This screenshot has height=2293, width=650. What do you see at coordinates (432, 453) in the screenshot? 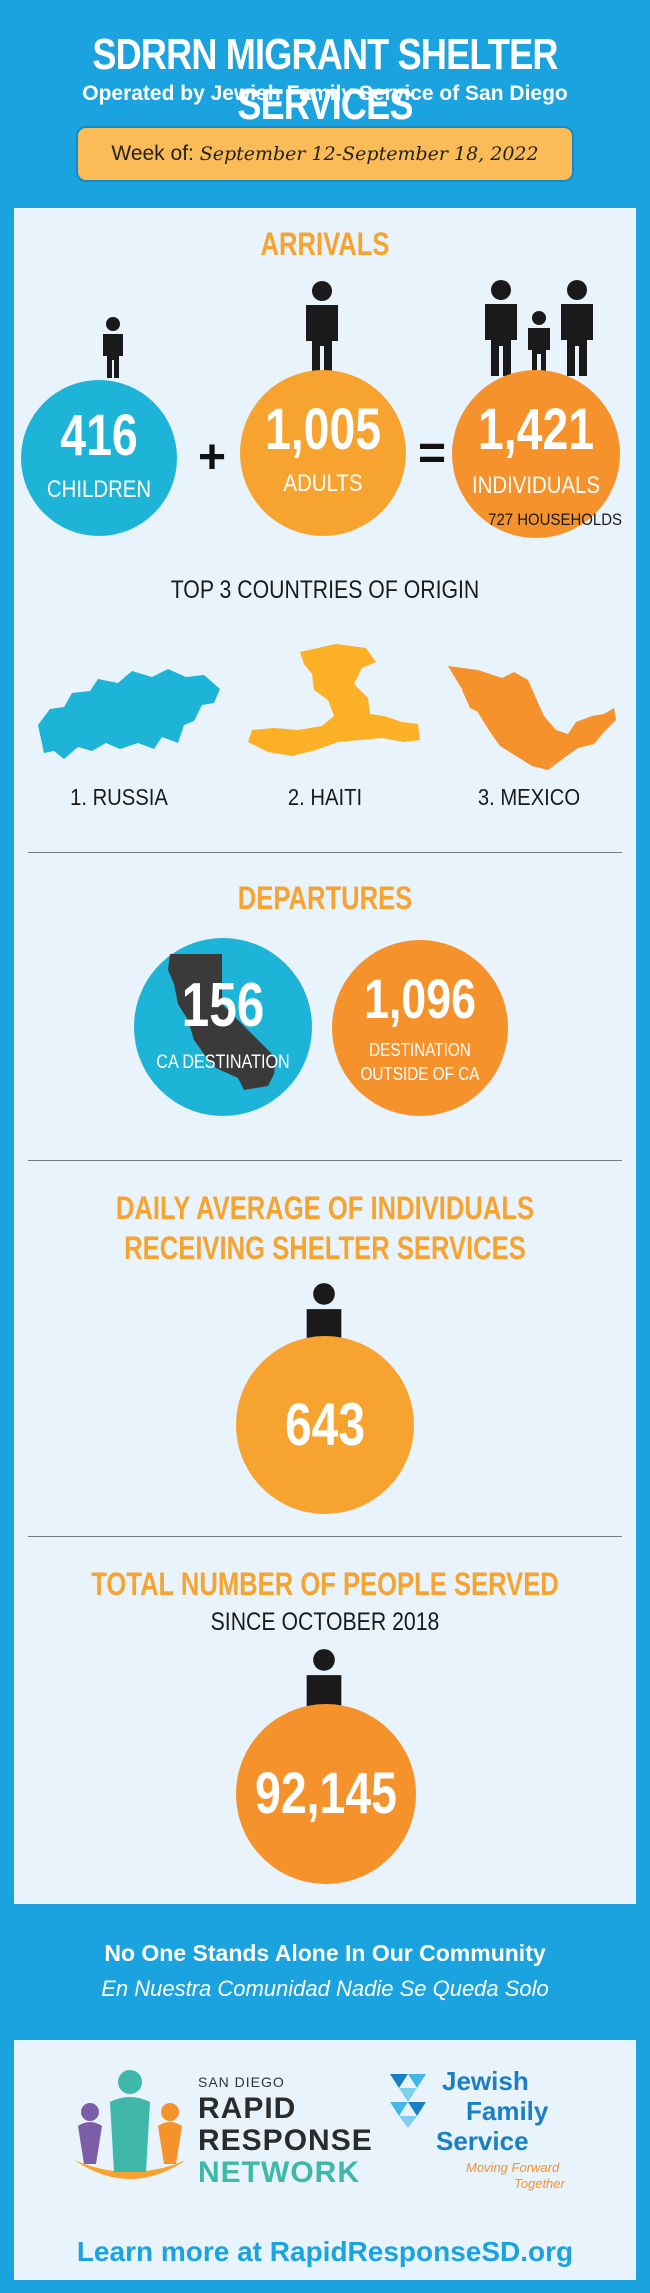
I see `equals-sign: =` at bounding box center [432, 453].